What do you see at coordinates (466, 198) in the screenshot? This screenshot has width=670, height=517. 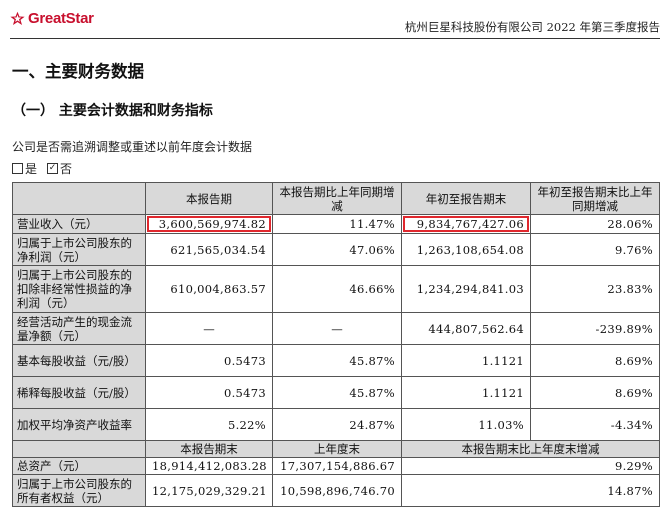 I see `header-ytd: 年初至报告期末` at bounding box center [466, 198].